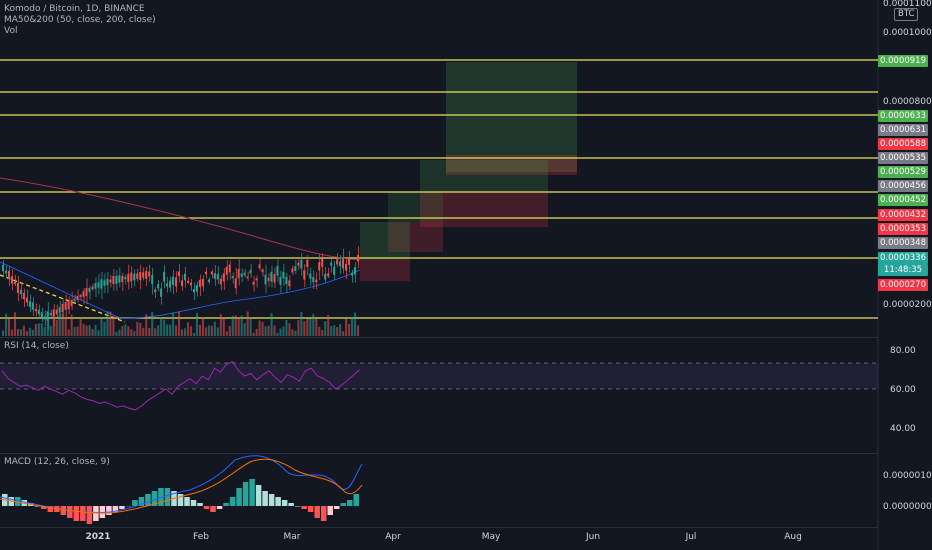  What do you see at coordinates (903, 172) in the screenshot?
I see `price-tag: 0.0000529` at bounding box center [903, 172].